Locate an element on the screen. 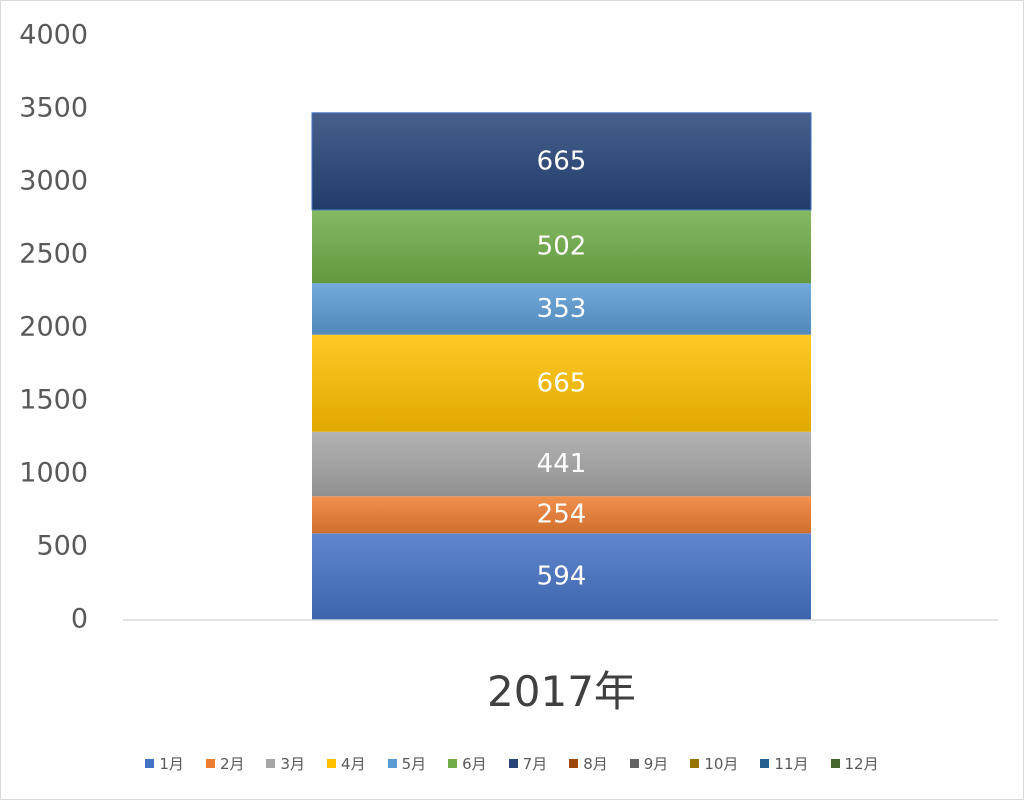 The image size is (1024, 800). legend-item: 8月 is located at coordinates (588, 763).